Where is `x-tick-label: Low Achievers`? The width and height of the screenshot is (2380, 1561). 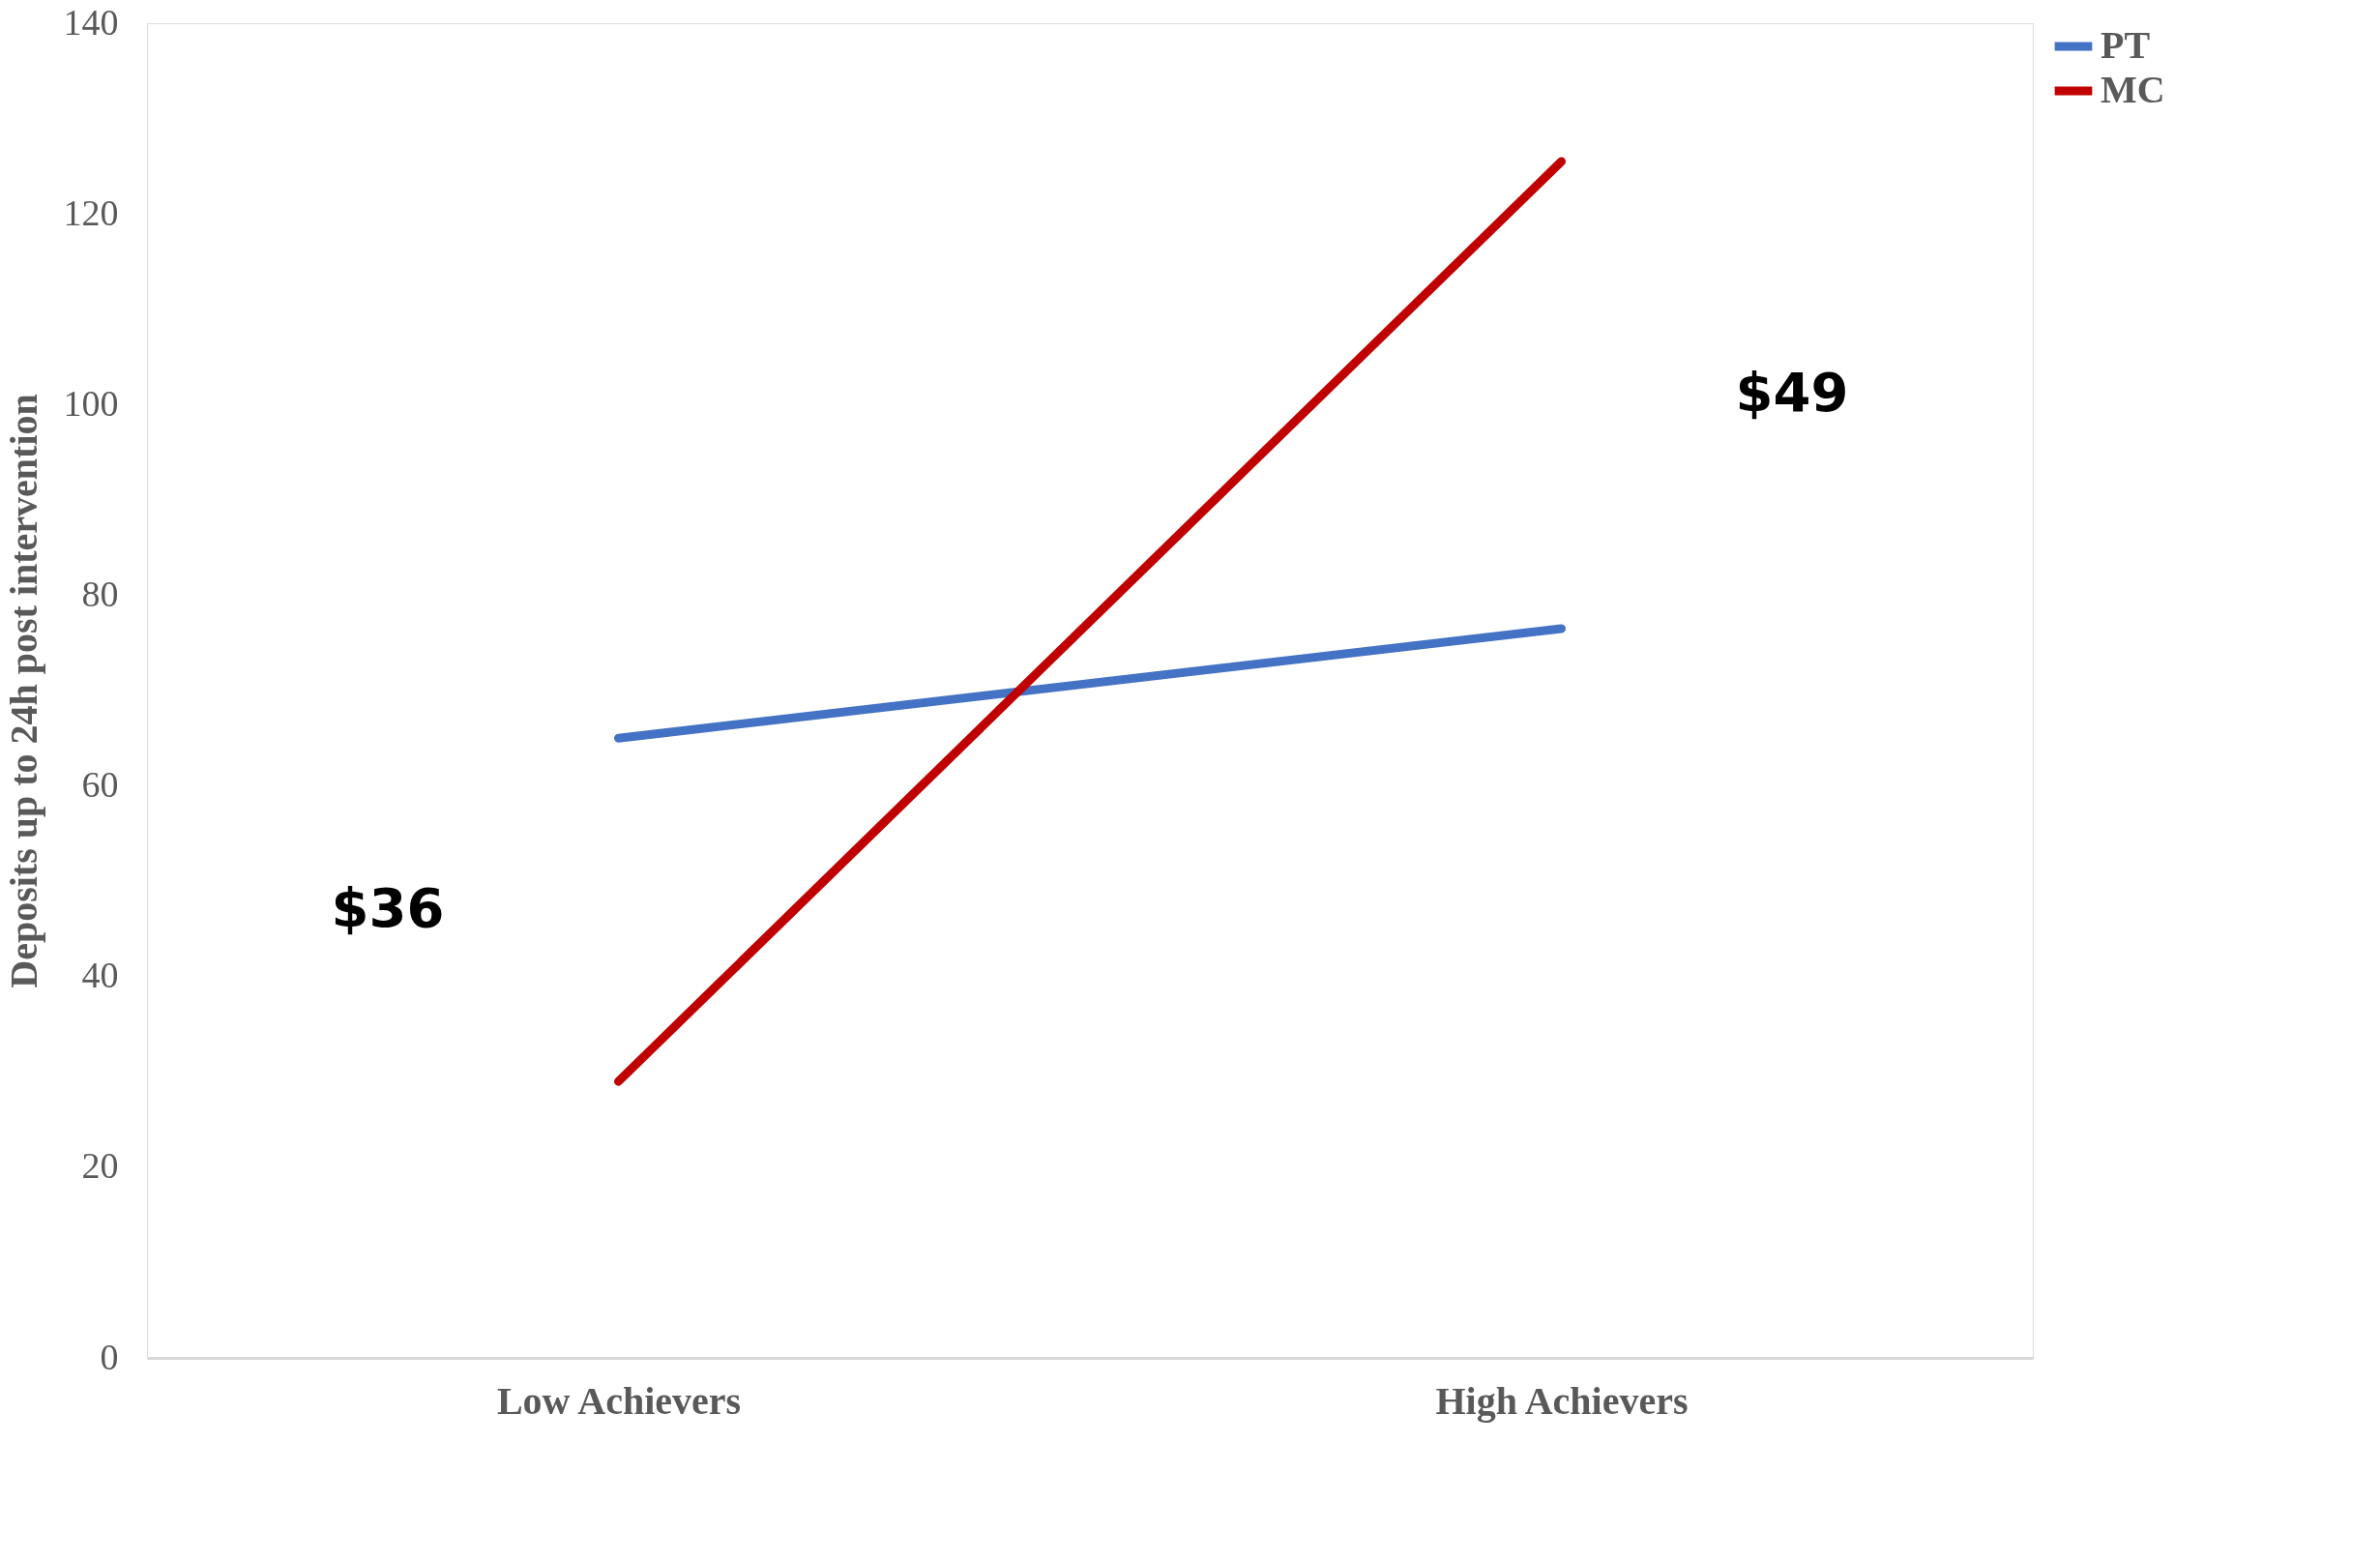
x-tick-label: Low Achievers is located at coordinates (619, 1400).